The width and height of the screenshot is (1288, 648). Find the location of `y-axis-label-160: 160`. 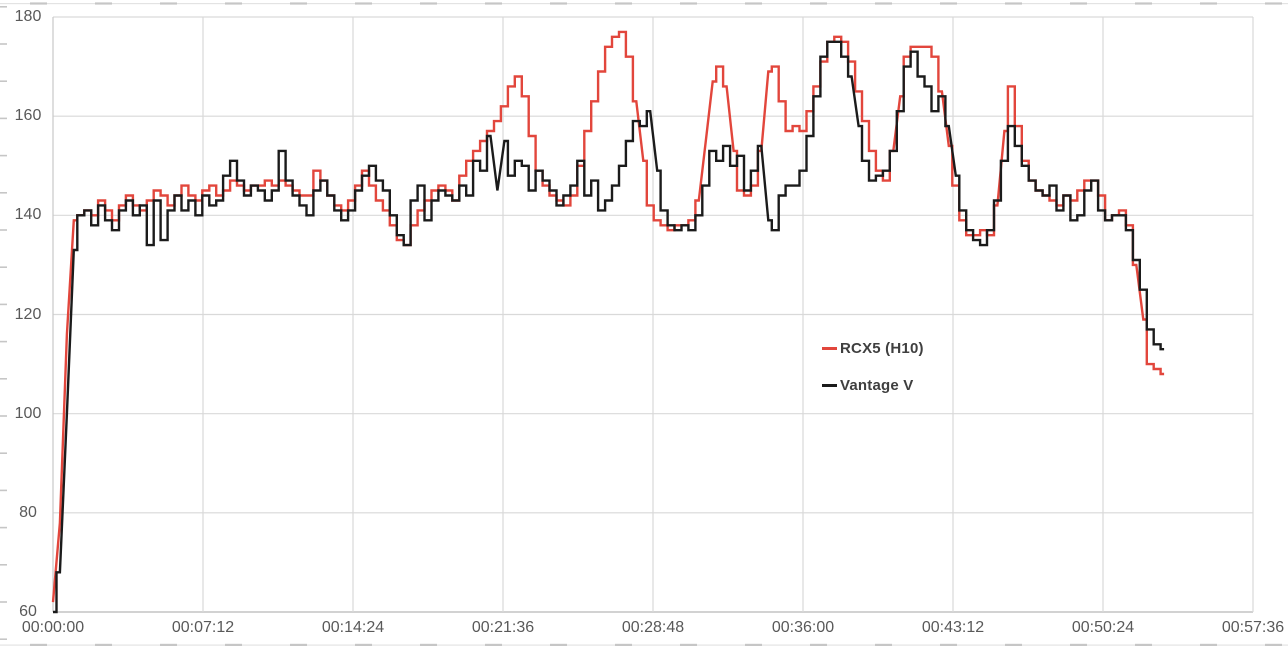

y-axis-label-160: 160 is located at coordinates (28, 116).